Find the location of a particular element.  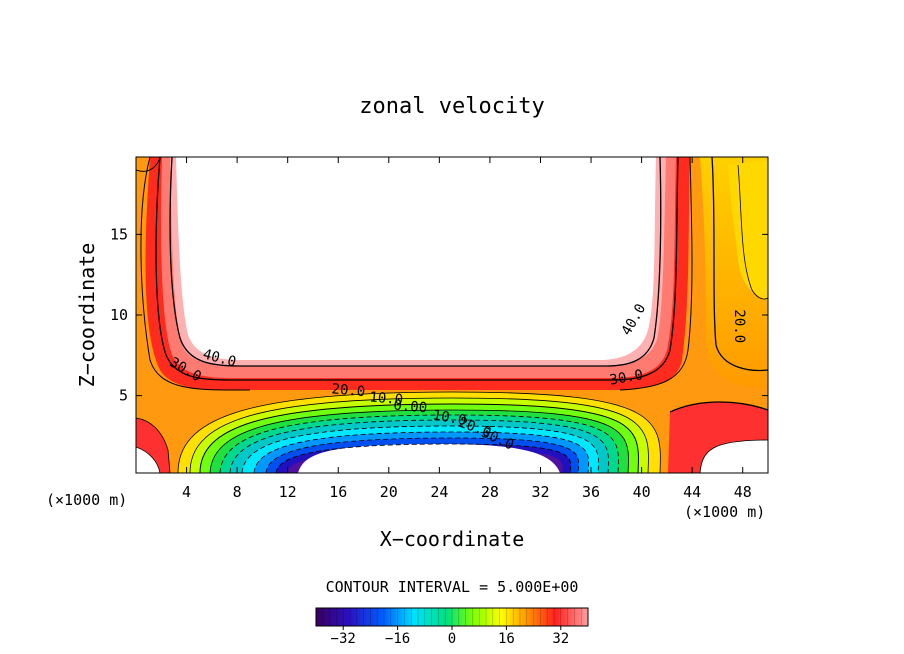

field-right-yellow-core is located at coordinates (748, 230).